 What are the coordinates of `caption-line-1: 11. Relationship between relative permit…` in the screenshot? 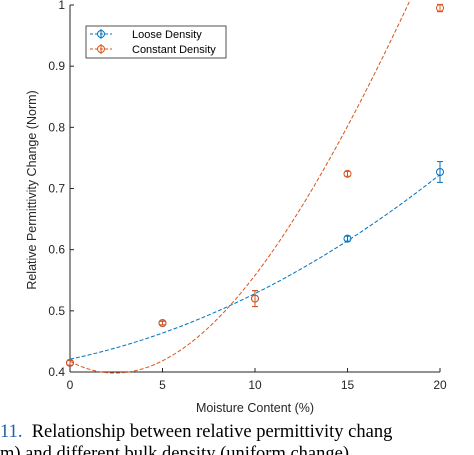 It's located at (196, 432).